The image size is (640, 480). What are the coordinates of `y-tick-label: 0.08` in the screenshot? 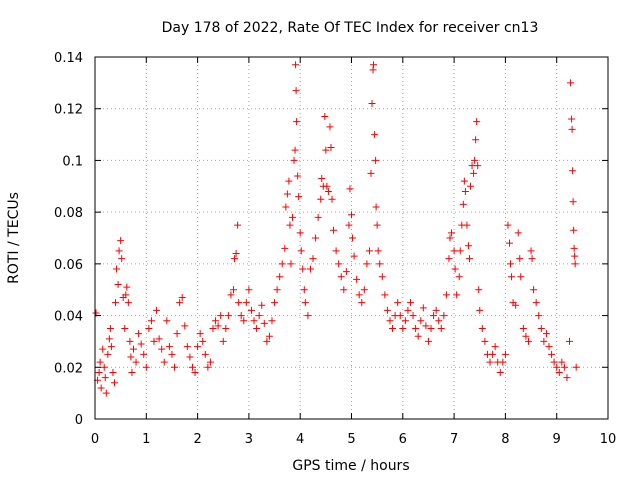 It's located at (68, 213).